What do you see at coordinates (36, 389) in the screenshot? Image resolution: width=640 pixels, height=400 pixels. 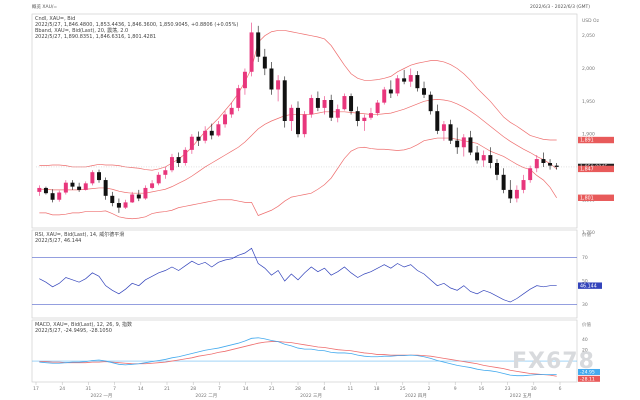 I see `x-day-tick: 17` at bounding box center [36, 389].